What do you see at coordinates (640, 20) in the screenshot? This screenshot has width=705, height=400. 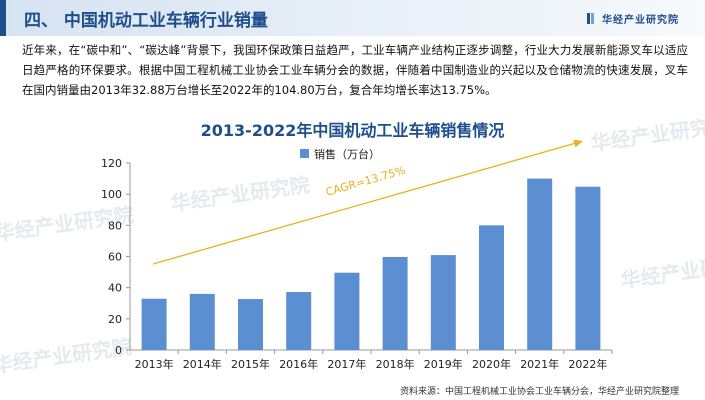 I see `brand-name: 华经产业研究院` at bounding box center [640, 20].